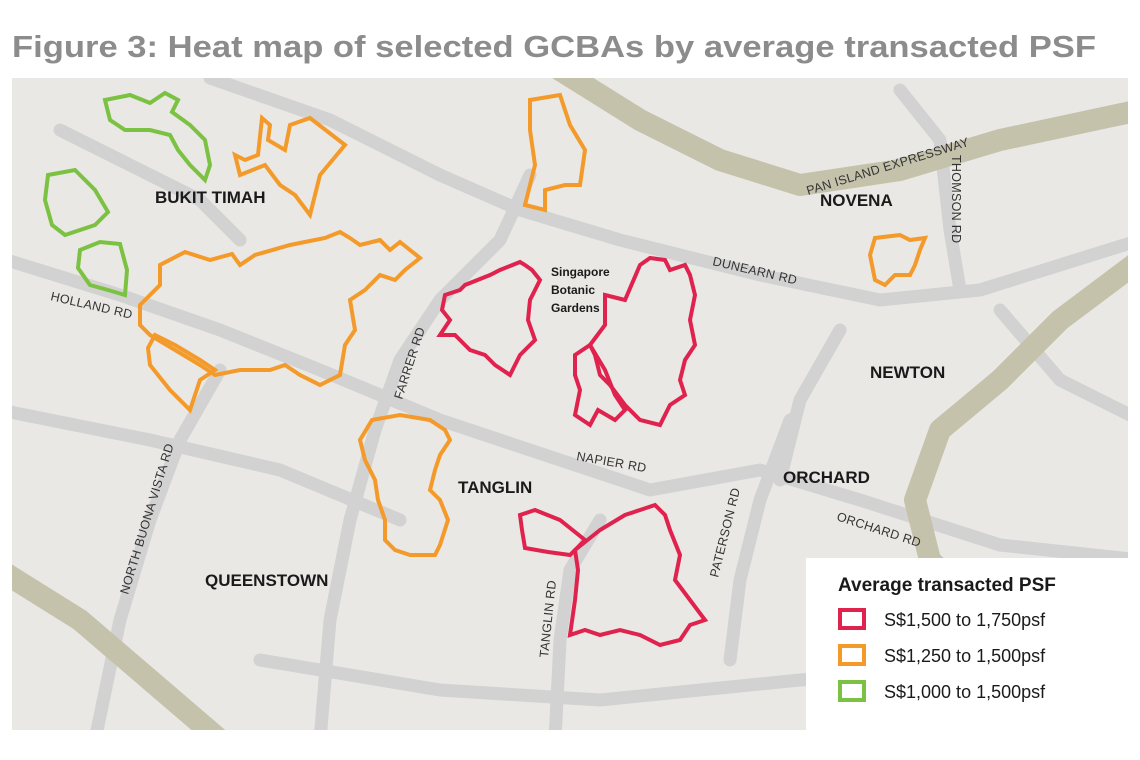 The width and height of the screenshot is (1140, 760). I want to click on landmark-label: Botanic, so click(573, 290).